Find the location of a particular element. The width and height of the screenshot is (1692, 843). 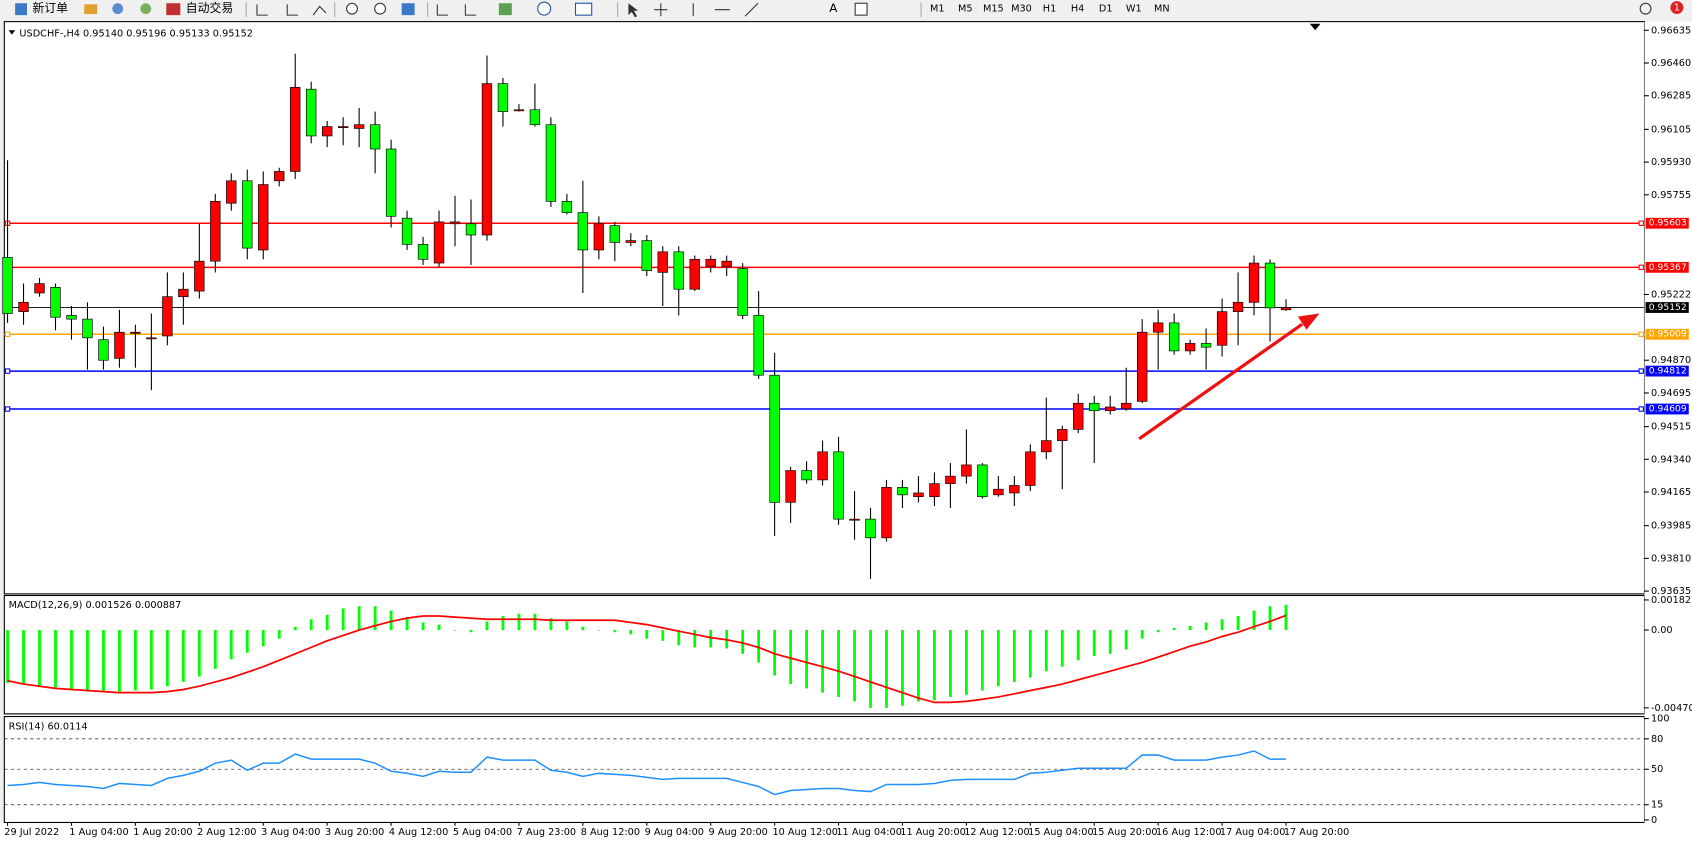

timeframe-button: M1 is located at coordinates (937, 9).